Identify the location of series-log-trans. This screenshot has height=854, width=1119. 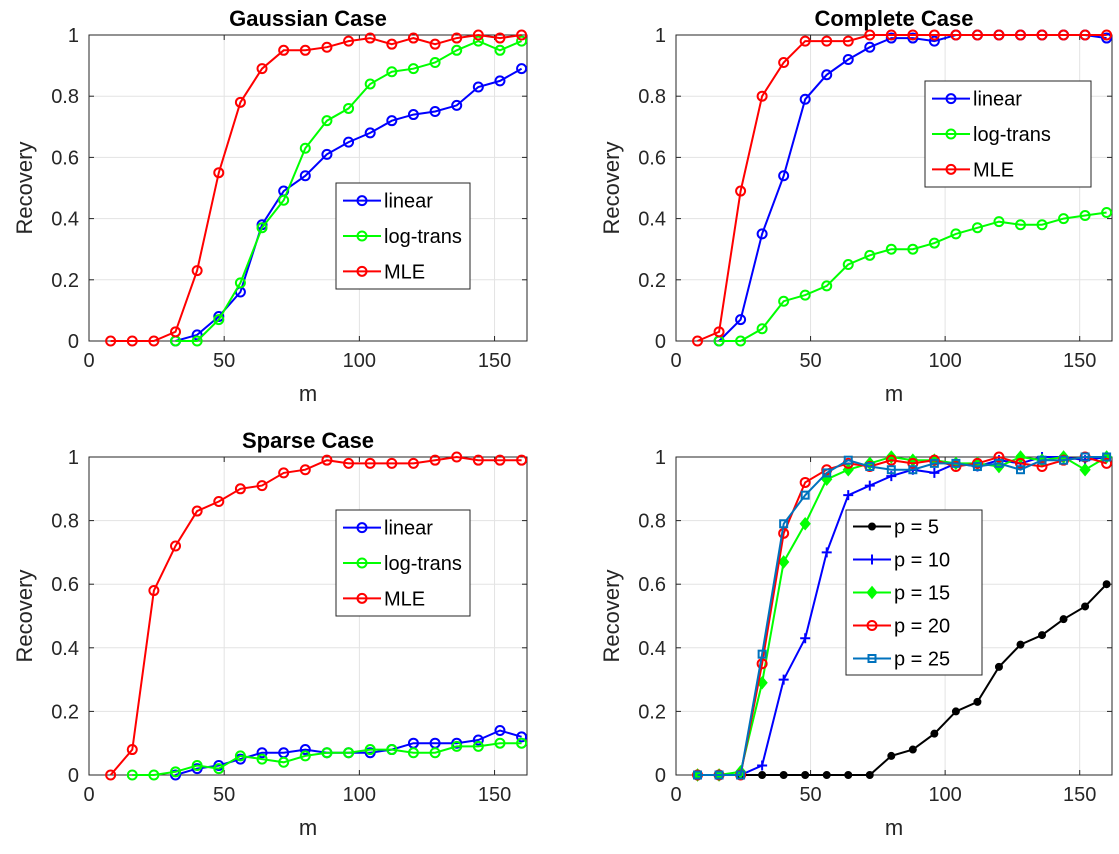
(913, 276).